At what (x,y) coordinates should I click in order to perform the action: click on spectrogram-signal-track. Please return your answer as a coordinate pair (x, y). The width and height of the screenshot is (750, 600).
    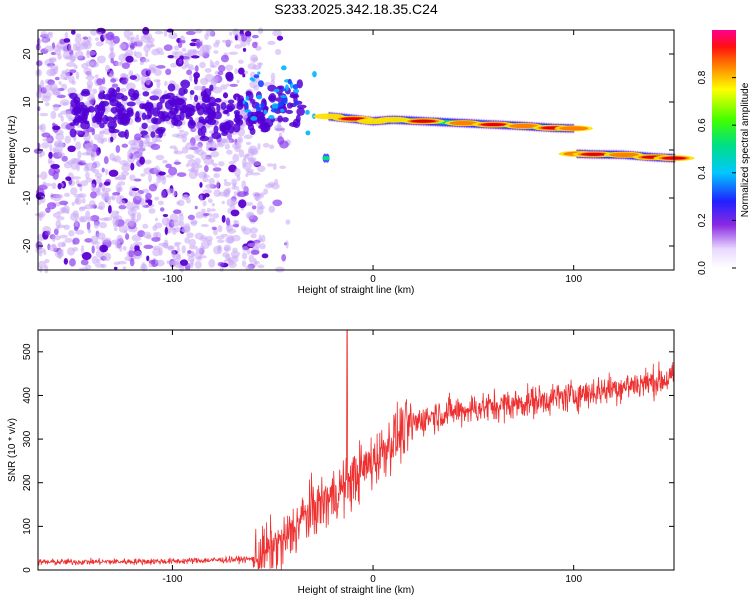
    Looking at the image, I should click on (504, 137).